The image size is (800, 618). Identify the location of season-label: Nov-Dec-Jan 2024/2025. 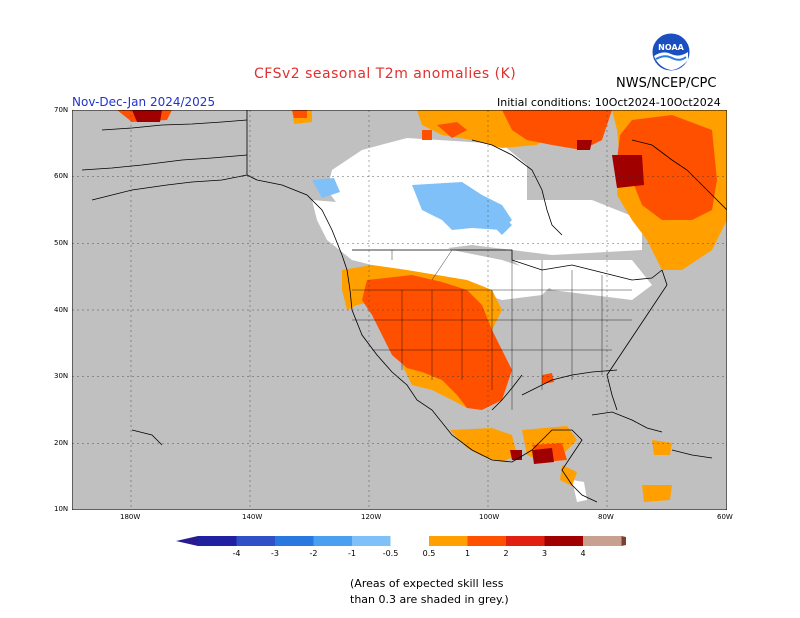
(144, 102).